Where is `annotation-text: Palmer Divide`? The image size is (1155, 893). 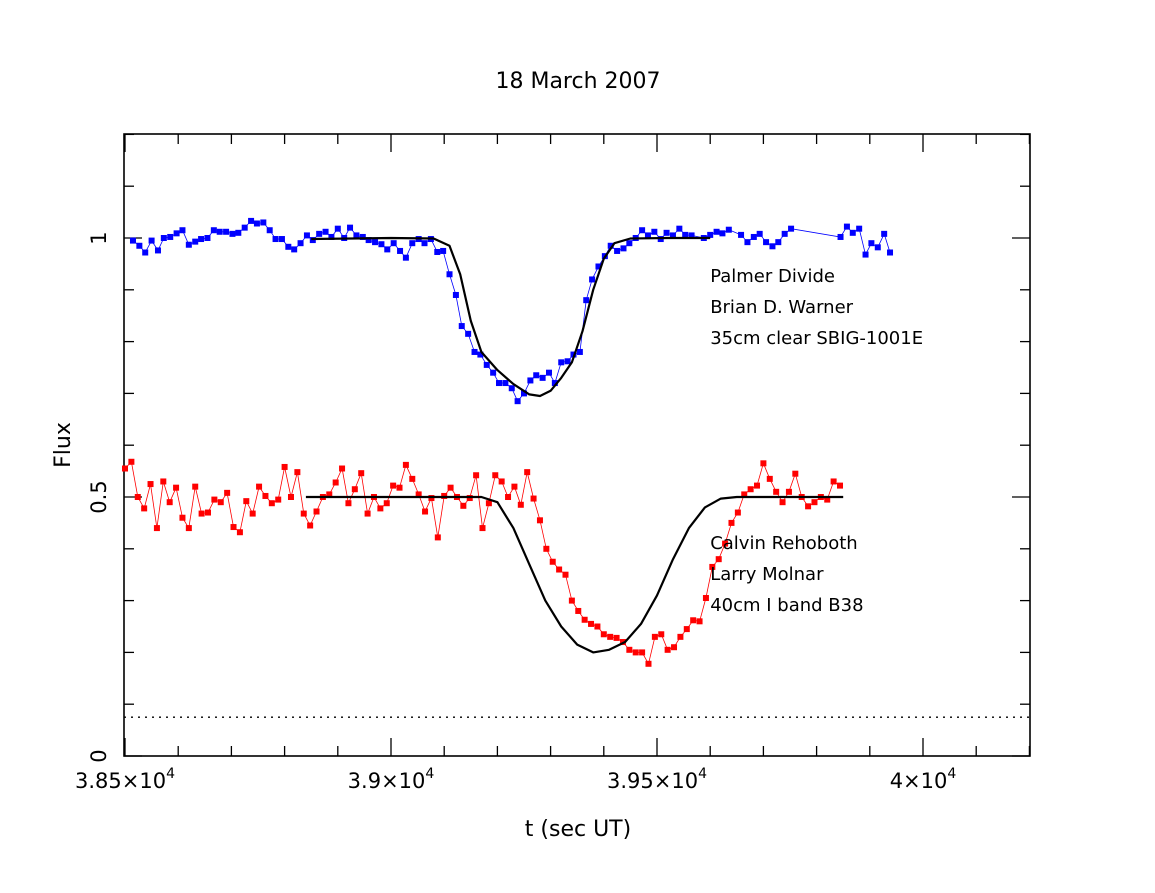
annotation-text: Palmer Divide is located at coordinates (772, 276).